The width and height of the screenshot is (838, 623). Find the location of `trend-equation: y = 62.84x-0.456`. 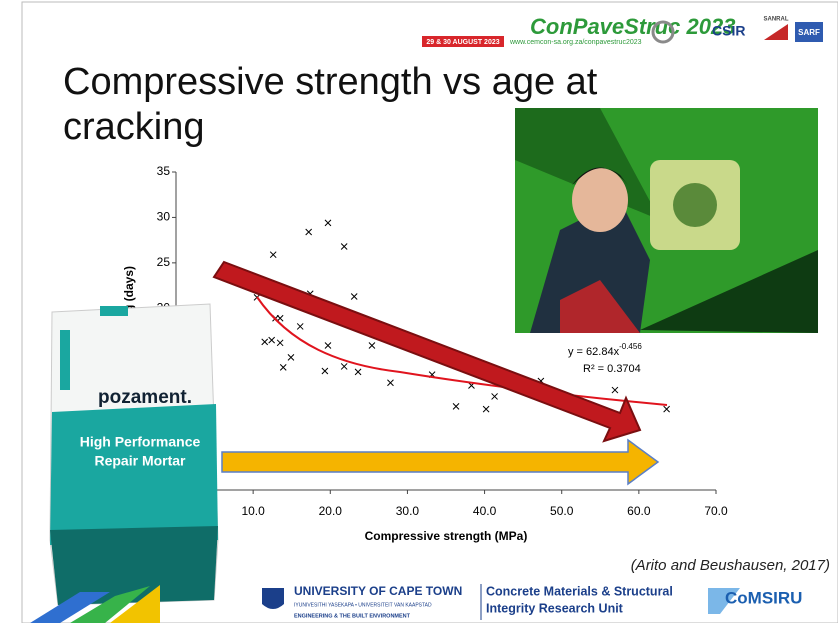

trend-equation: y = 62.84x-0.456 is located at coordinates (605, 350).